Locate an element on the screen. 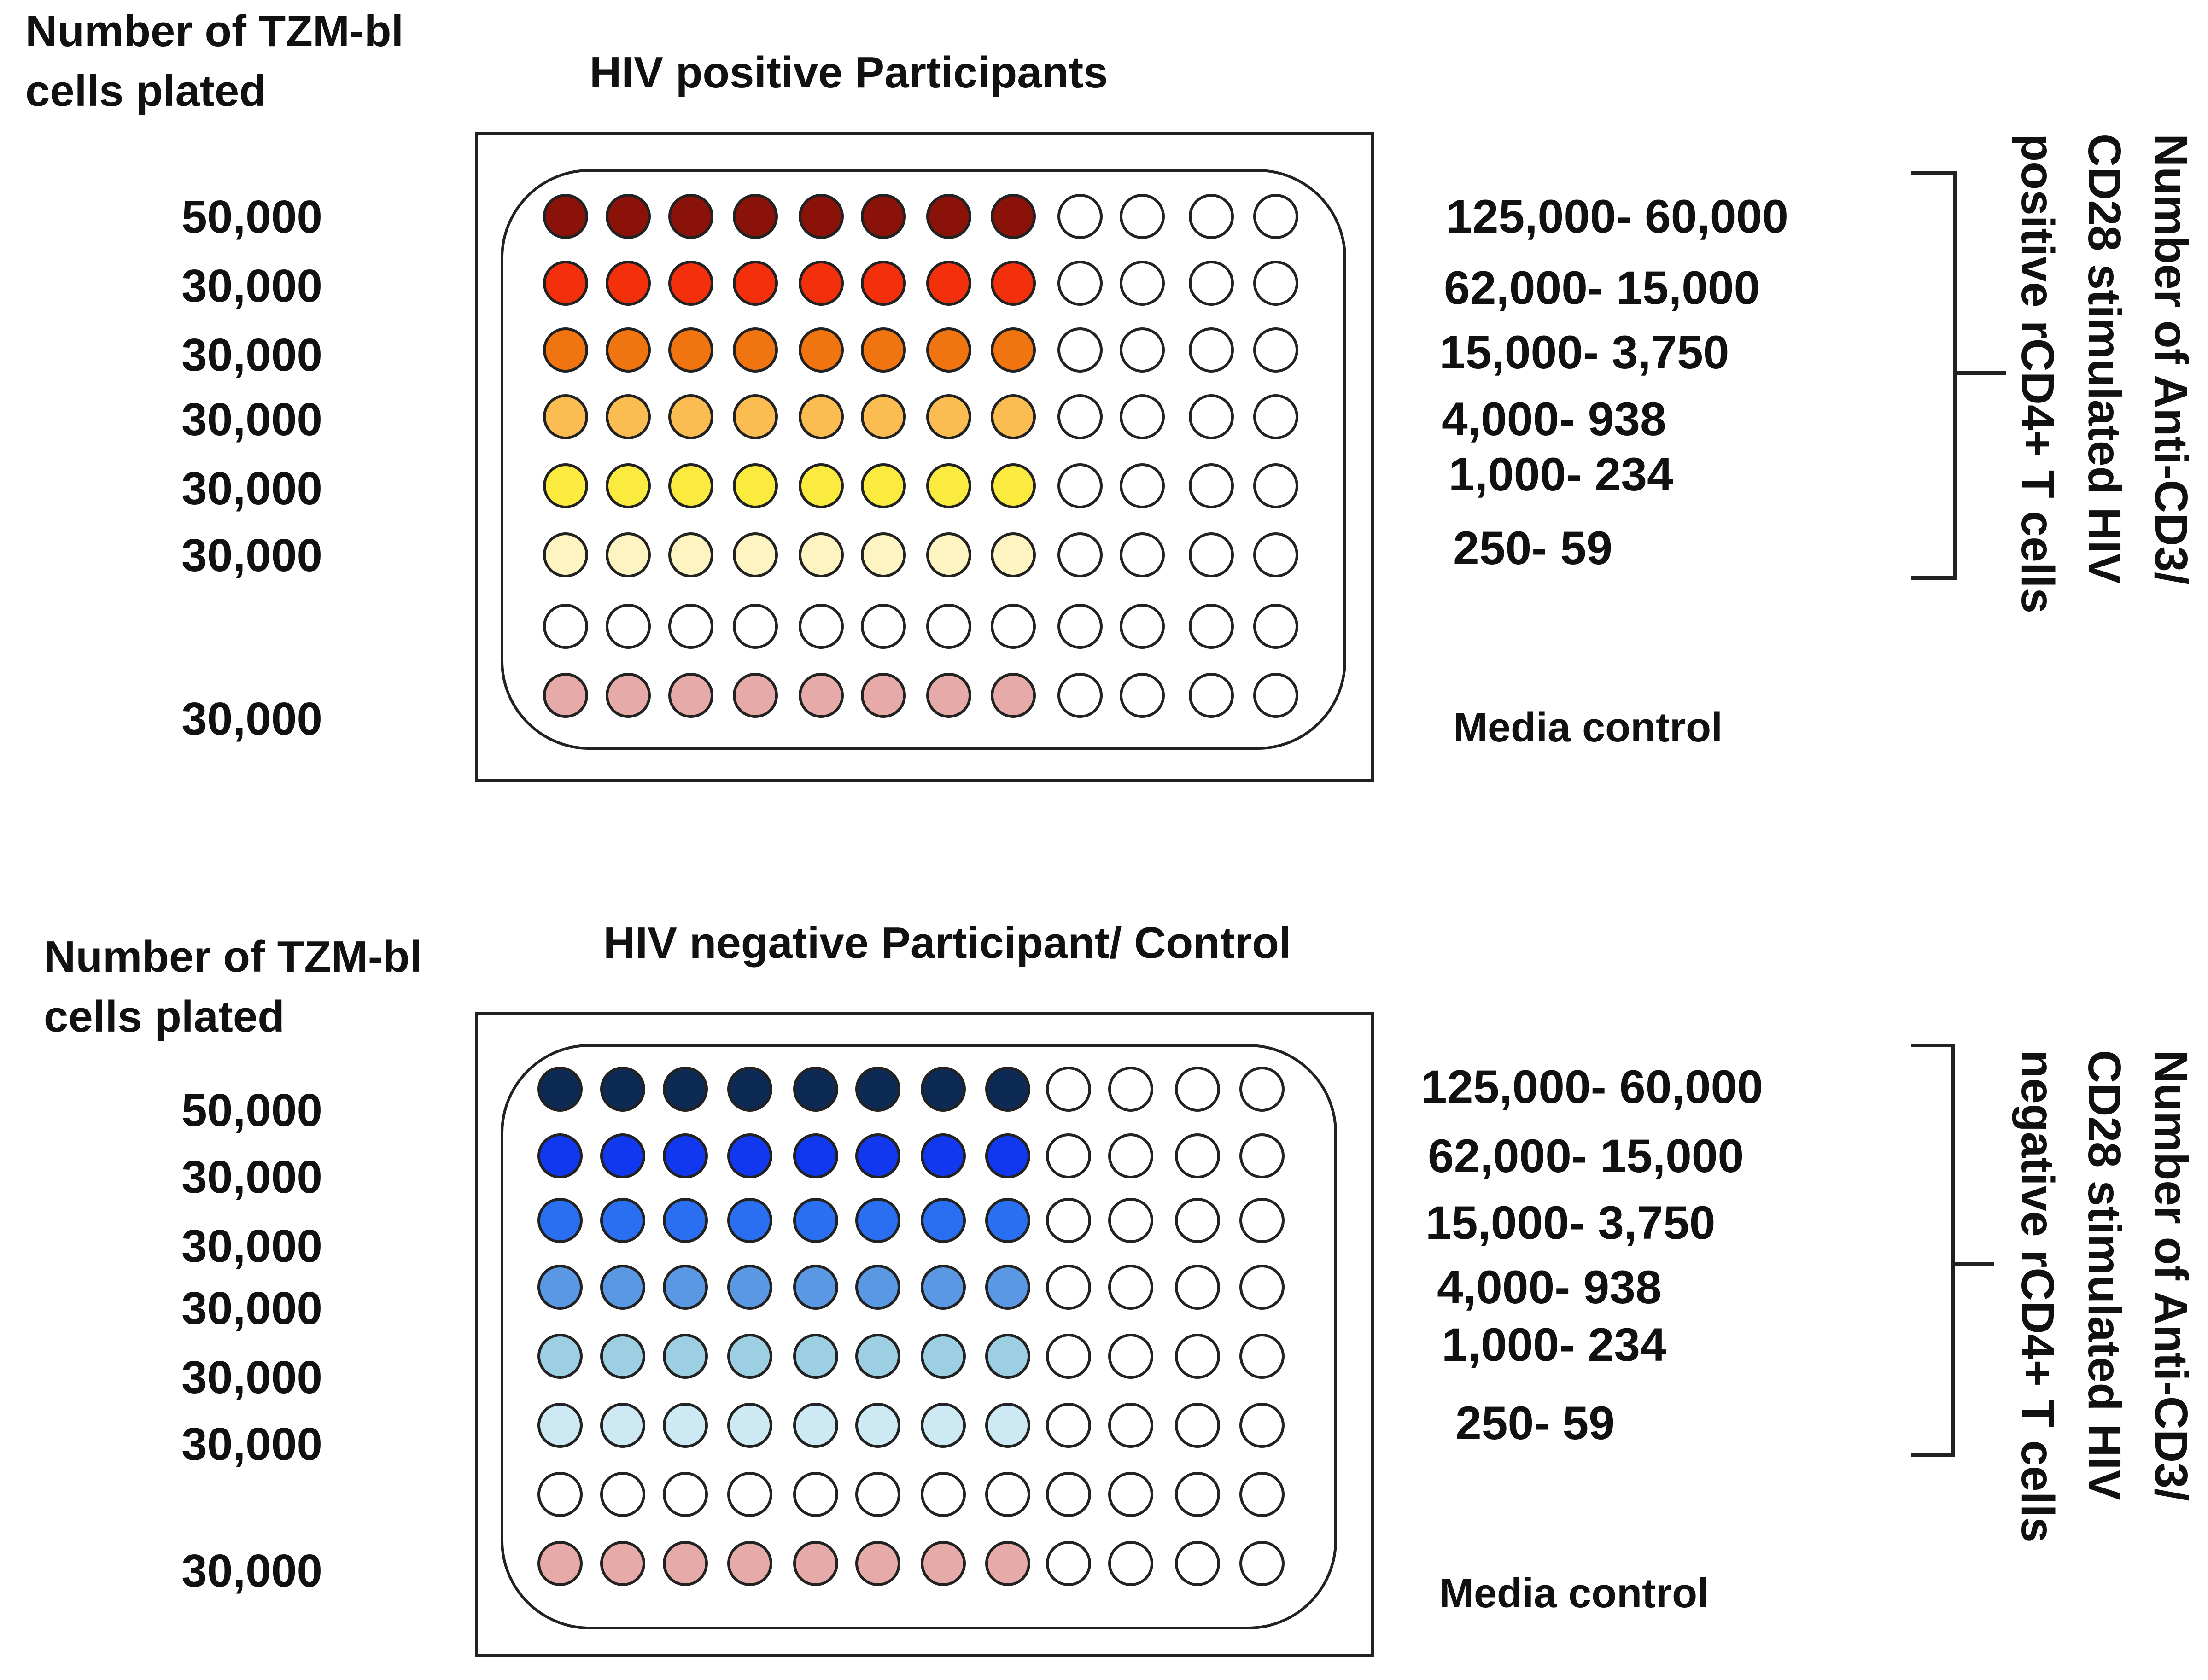 The height and width of the screenshot is (1680, 2208). plate-inner-frame is located at coordinates (923, 459).